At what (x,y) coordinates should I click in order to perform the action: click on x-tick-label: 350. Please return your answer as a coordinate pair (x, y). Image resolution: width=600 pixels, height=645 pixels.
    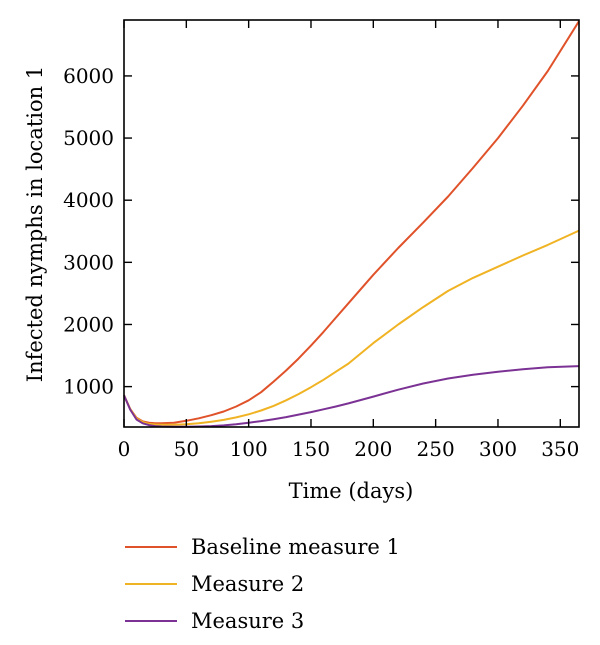
    Looking at the image, I should click on (560, 449).